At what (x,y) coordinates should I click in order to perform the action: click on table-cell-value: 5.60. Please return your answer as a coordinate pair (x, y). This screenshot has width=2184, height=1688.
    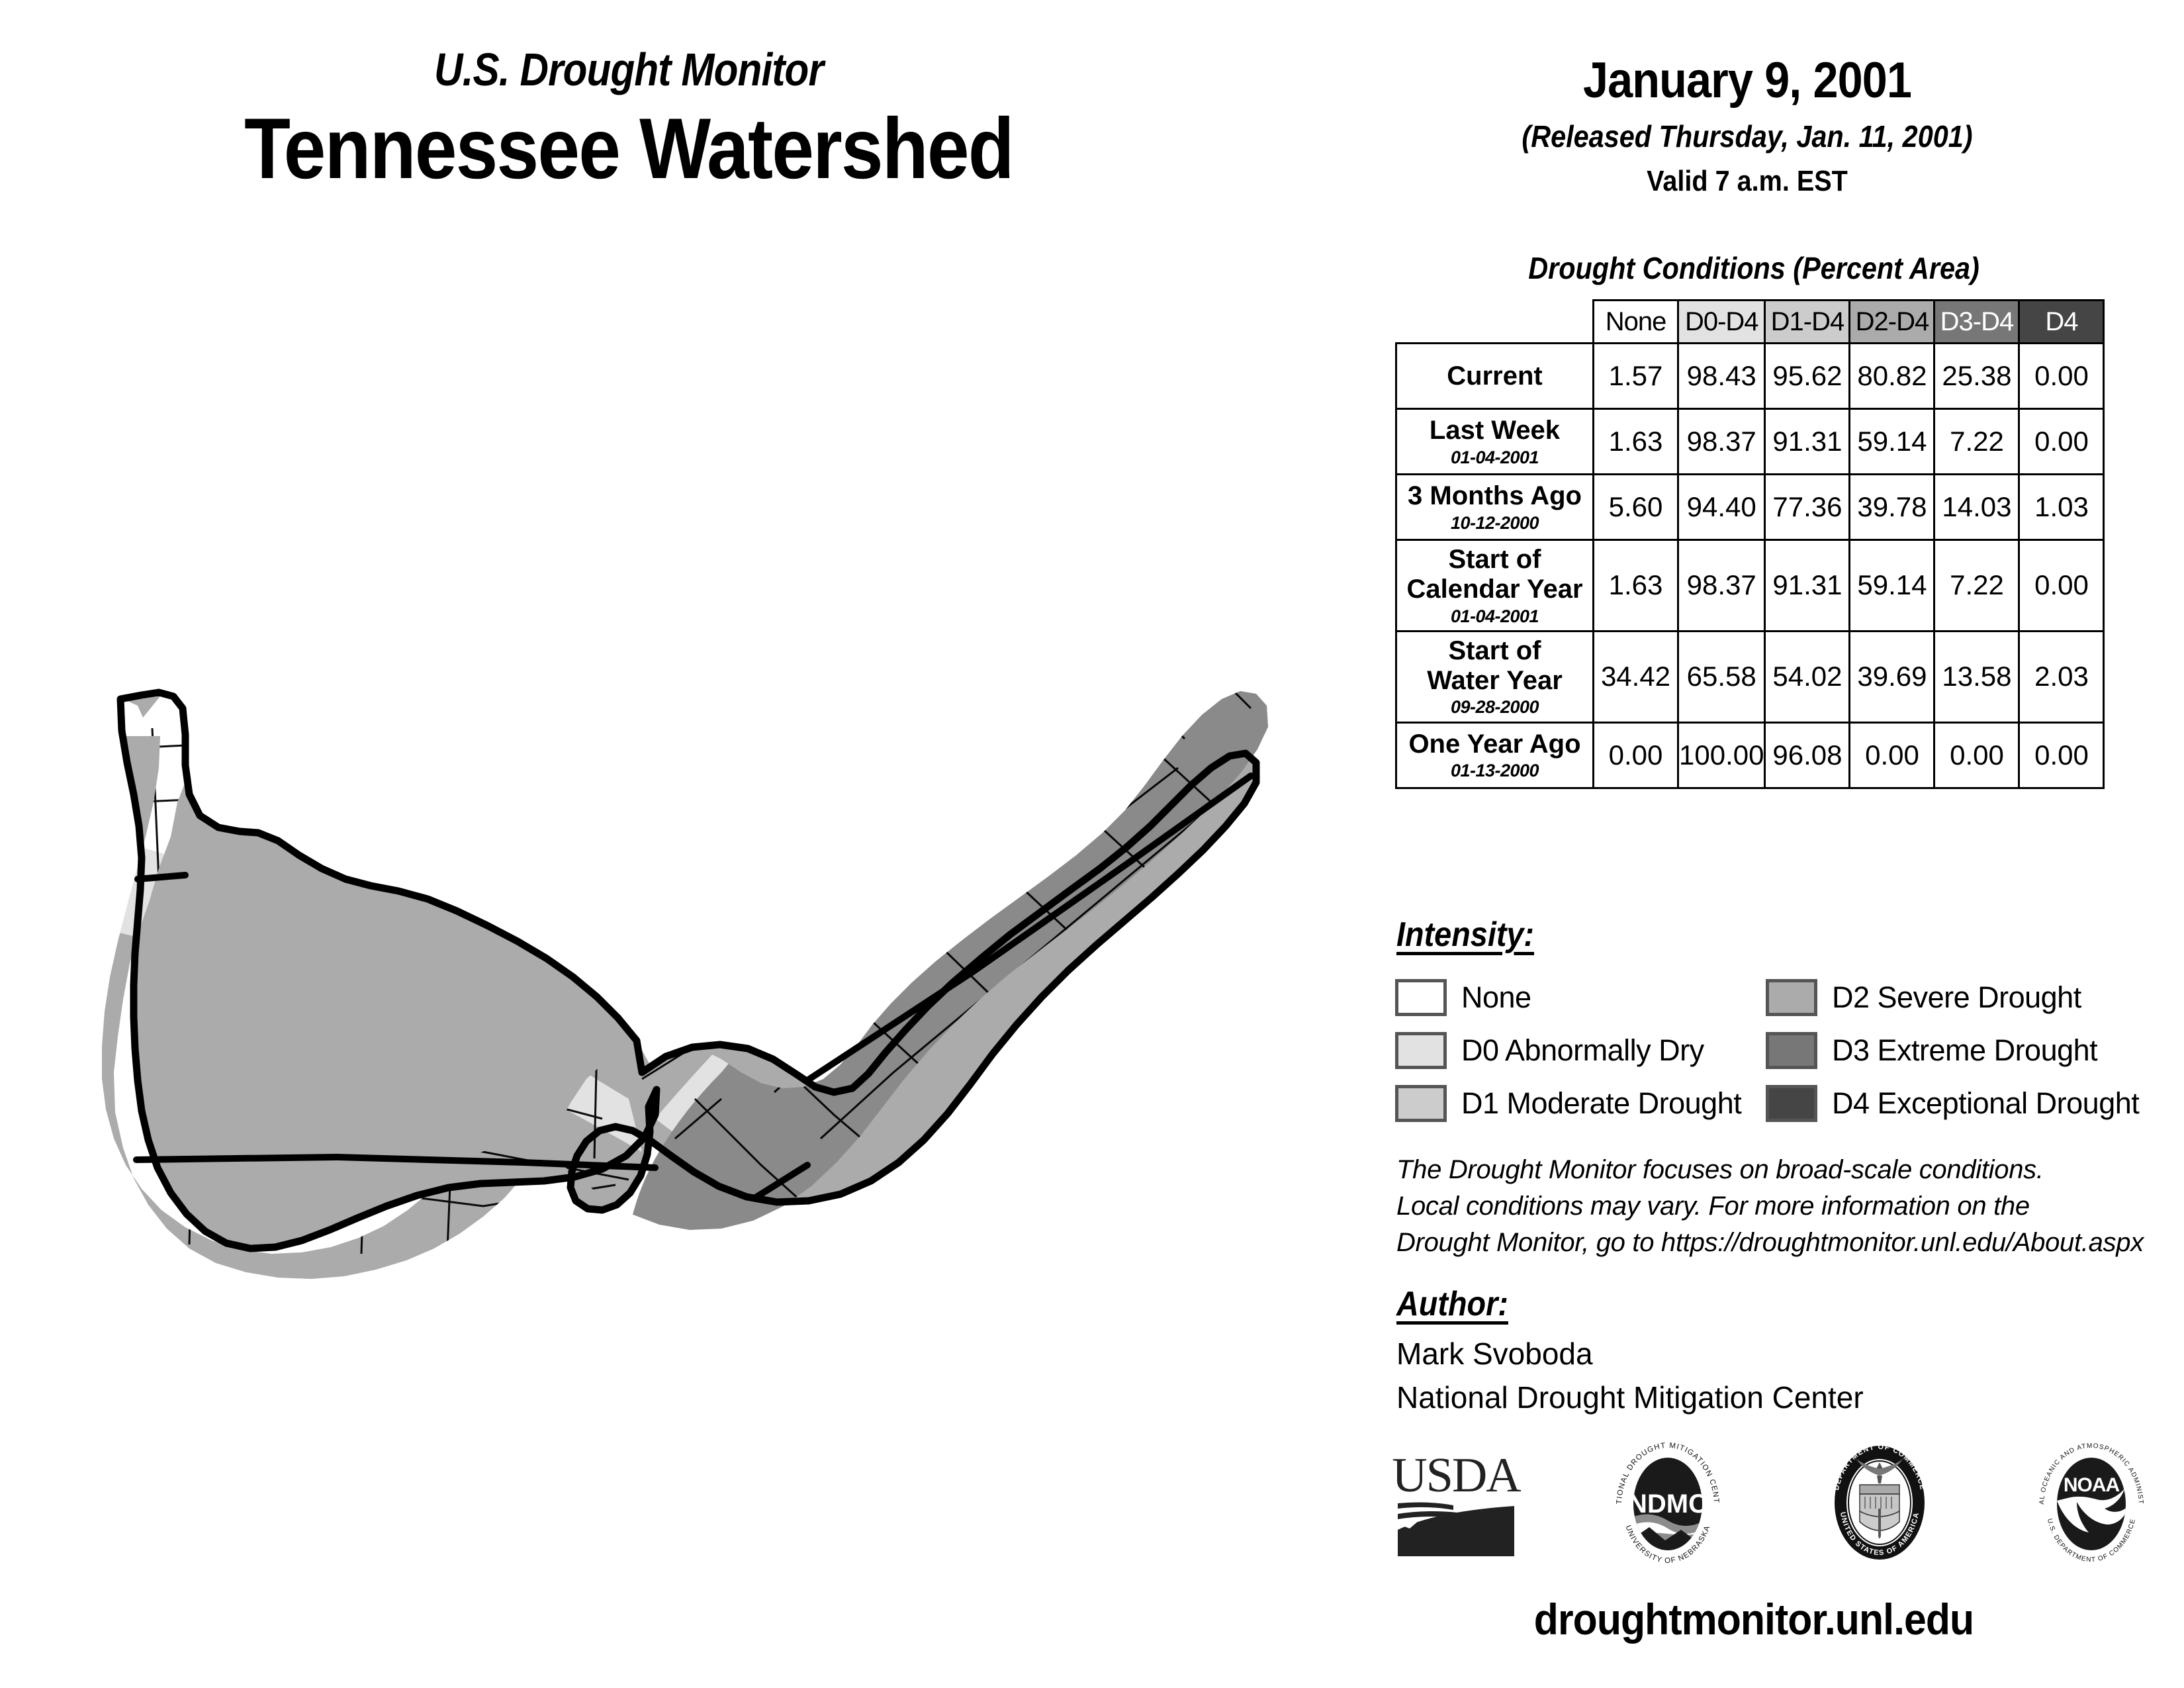
    Looking at the image, I should click on (1635, 507).